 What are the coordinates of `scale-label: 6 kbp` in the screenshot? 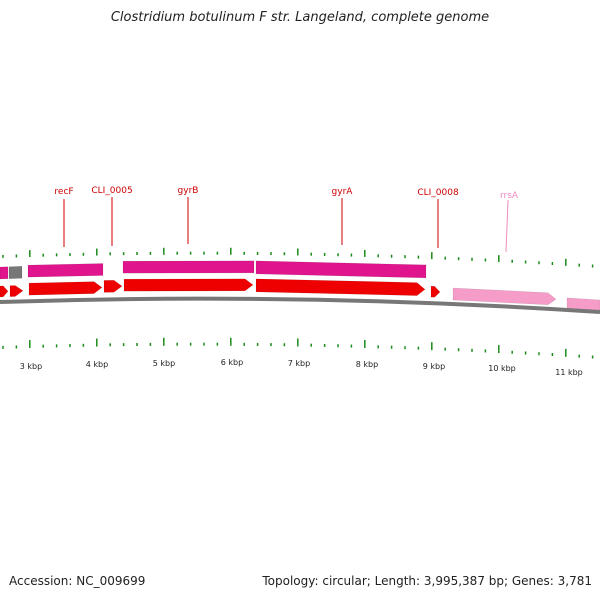 It's located at (232, 362).